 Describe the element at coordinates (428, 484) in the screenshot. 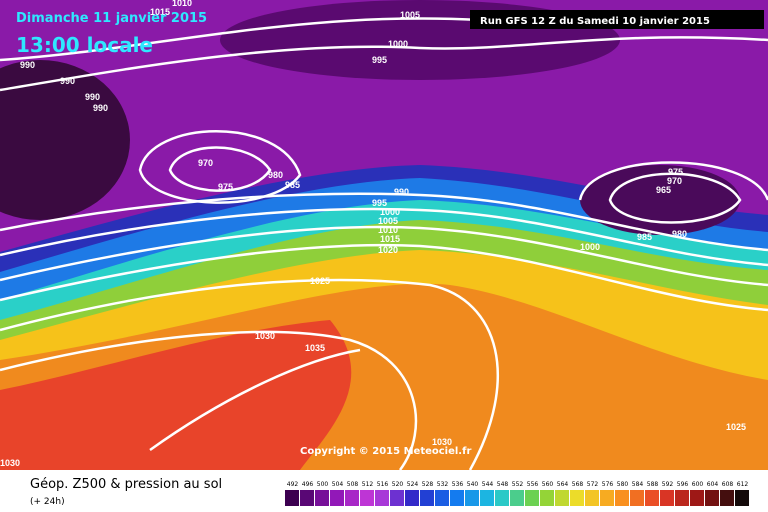

I see `scale-label: 528` at that location.